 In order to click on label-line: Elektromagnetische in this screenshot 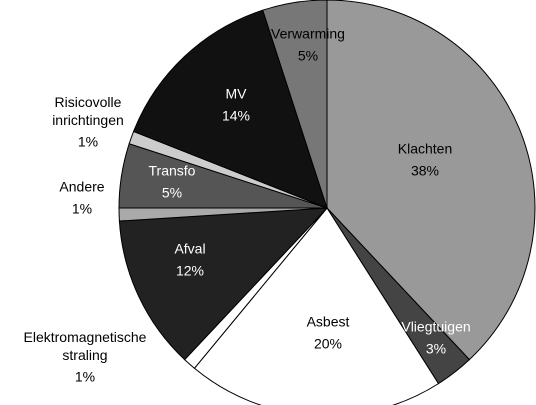, I will do `click(85, 337)`.